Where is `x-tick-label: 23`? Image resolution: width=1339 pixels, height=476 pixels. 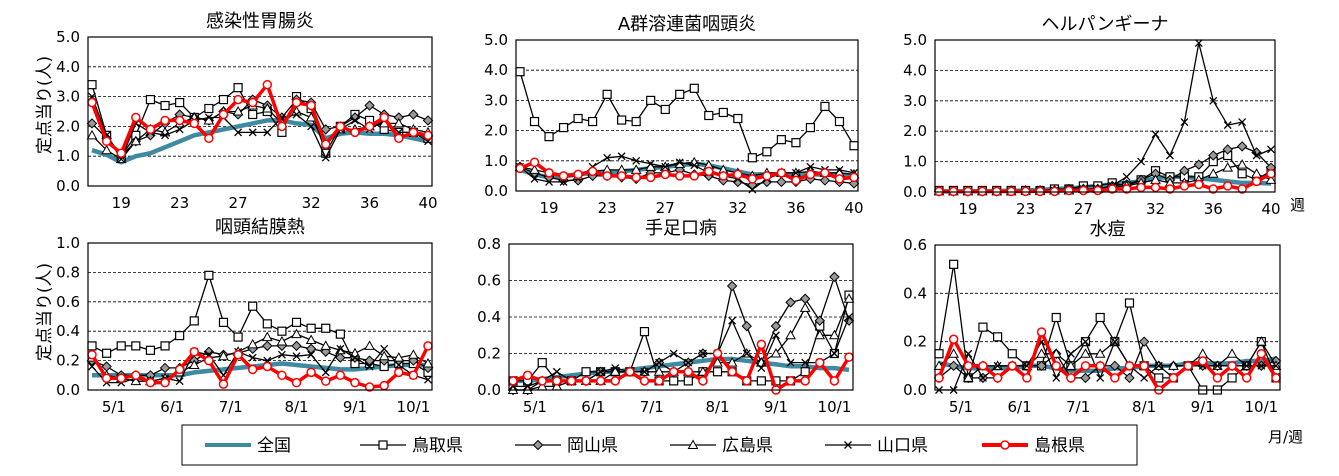
x-tick-label: 23 is located at coordinates (607, 208).